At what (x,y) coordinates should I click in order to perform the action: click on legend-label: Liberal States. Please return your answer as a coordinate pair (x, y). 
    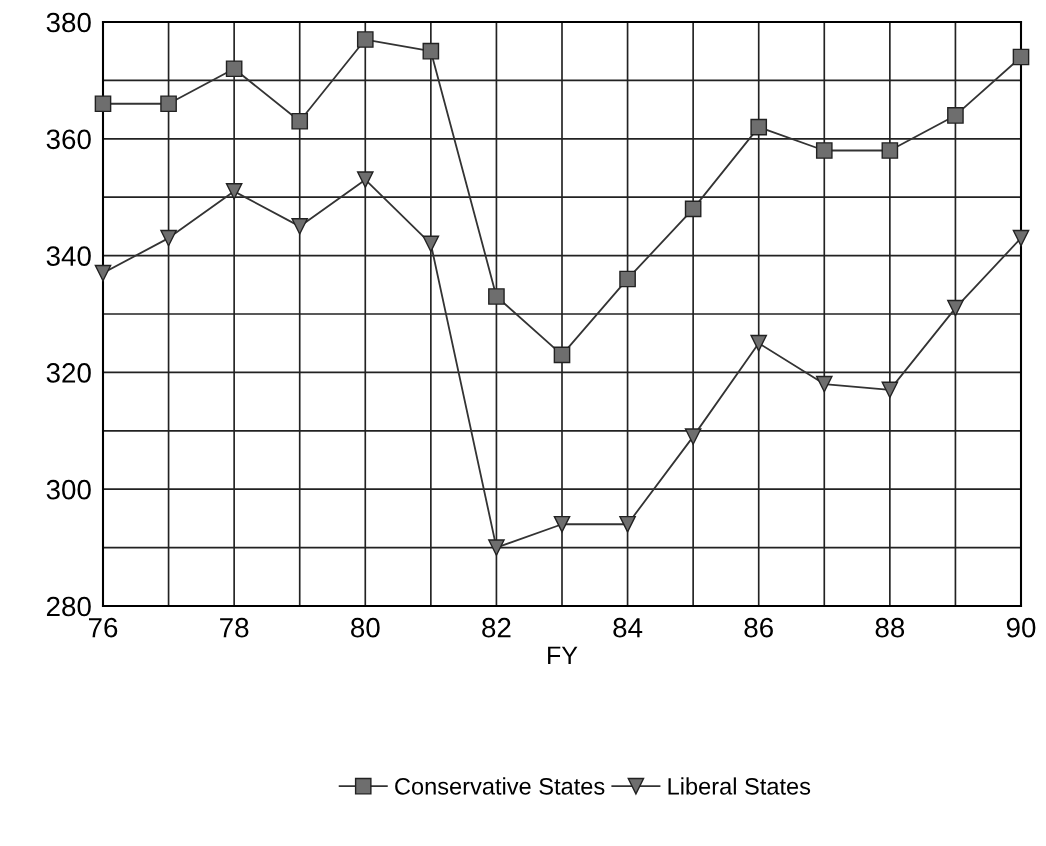
    Looking at the image, I should click on (739, 786).